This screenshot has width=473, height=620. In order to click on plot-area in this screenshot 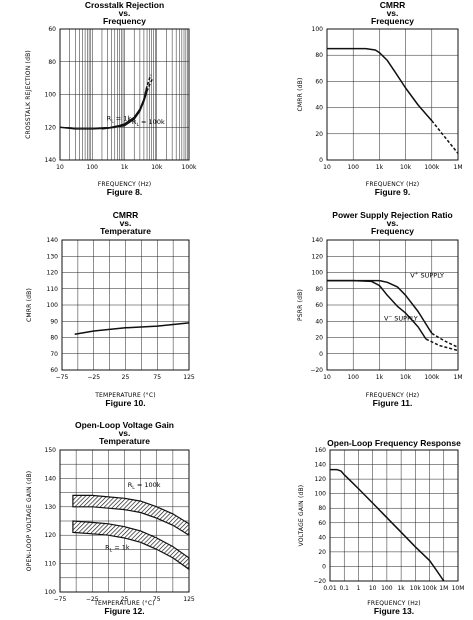, I will do `click(392, 94)`.